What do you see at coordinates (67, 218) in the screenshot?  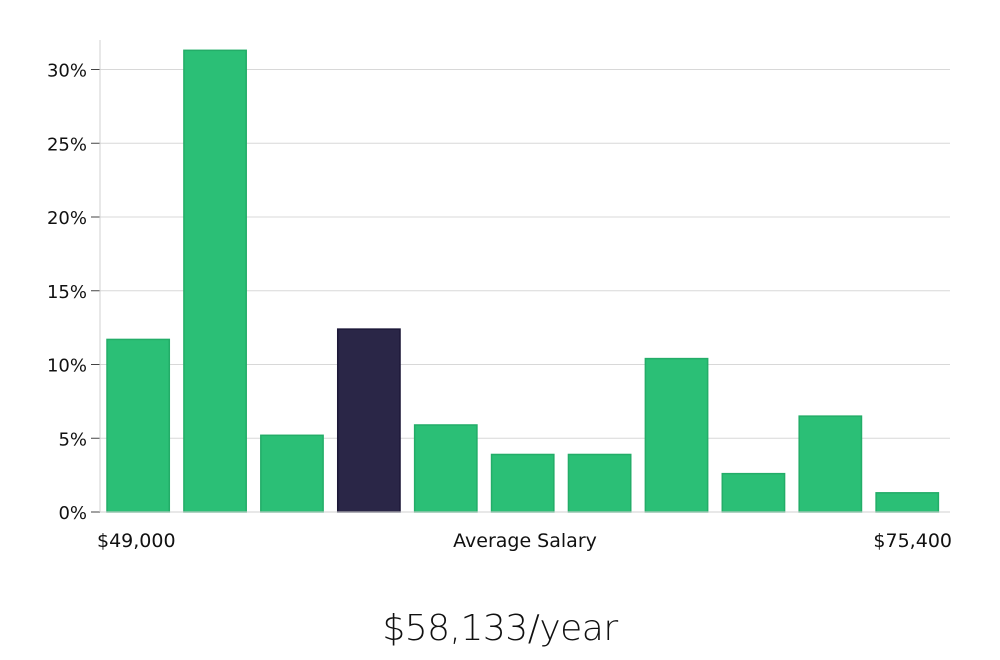 I see `y-tick-label: 20%` at bounding box center [67, 218].